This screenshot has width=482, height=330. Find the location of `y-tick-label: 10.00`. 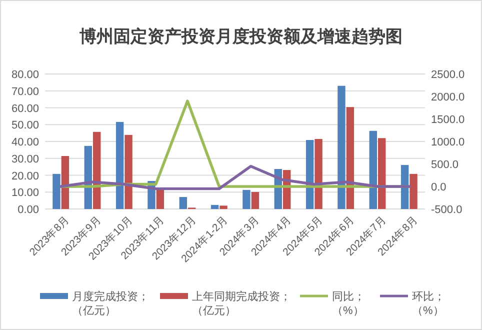

y-tick-label: 10.00 is located at coordinates (25, 193).